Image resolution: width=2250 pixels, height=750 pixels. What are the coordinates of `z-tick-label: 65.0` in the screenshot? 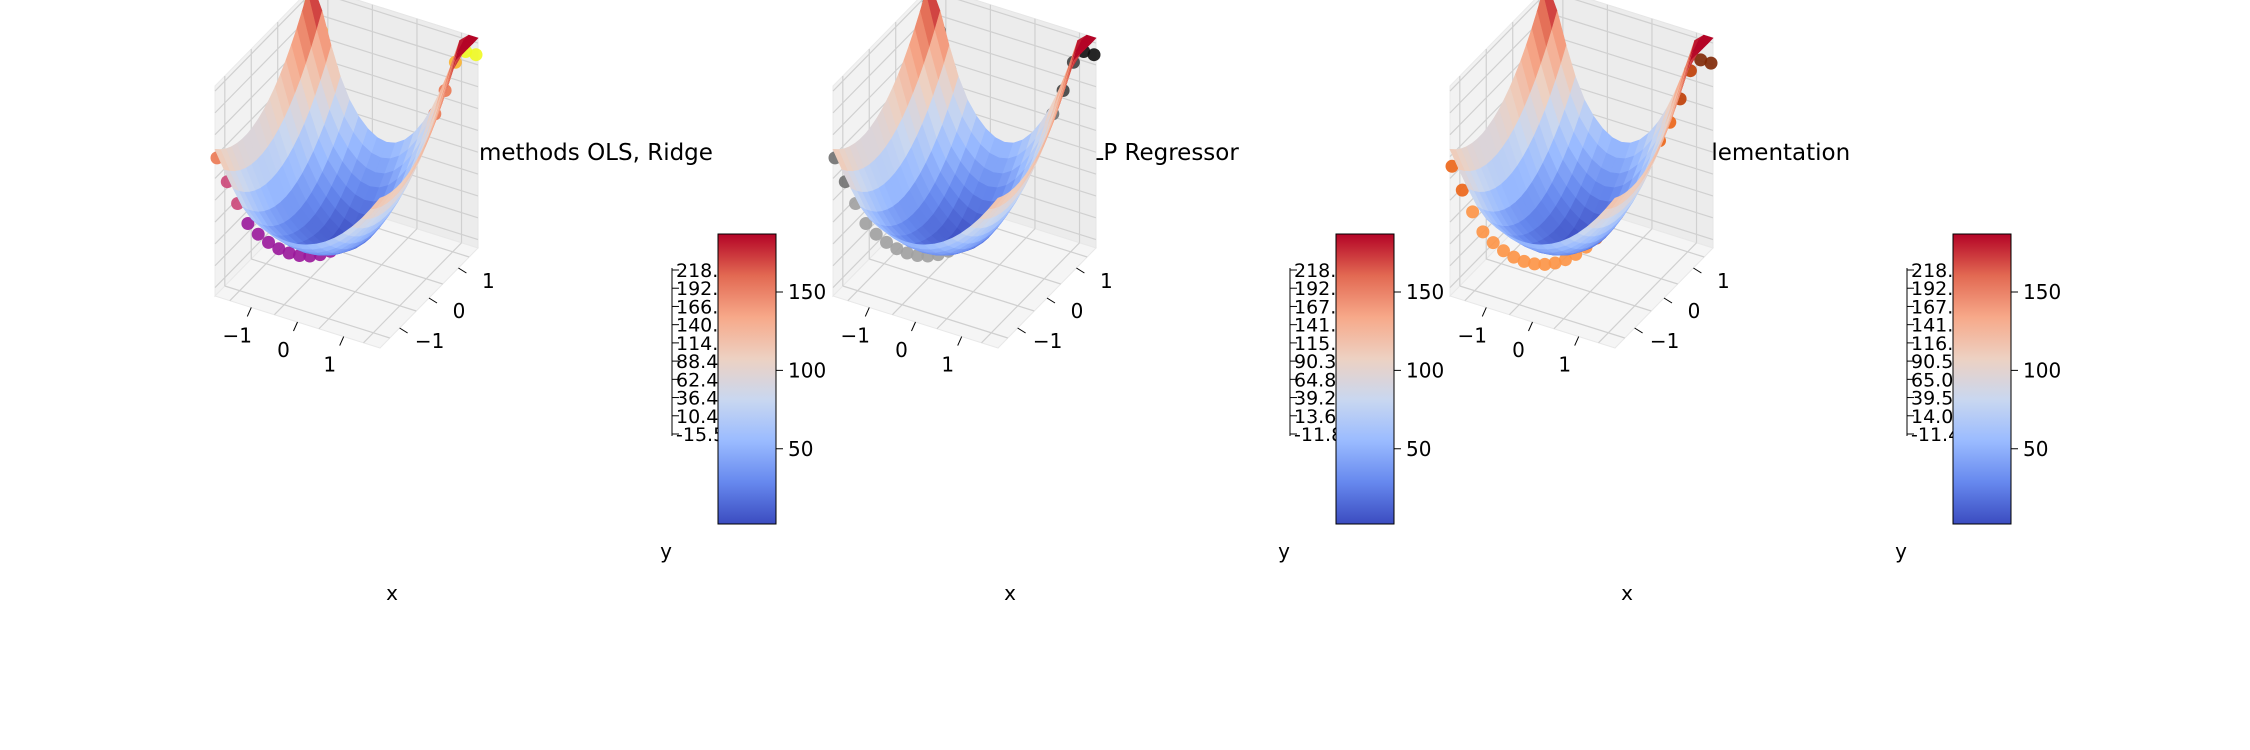 It's located at (1932, 380).